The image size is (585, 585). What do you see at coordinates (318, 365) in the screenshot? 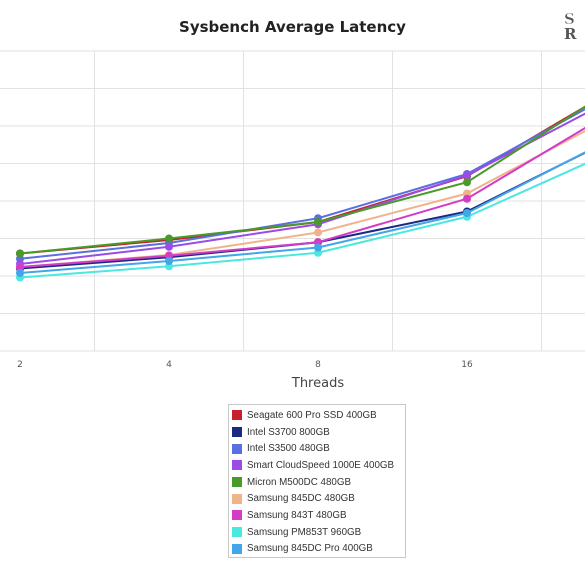
I see `x-tick-label: 8` at bounding box center [318, 365].